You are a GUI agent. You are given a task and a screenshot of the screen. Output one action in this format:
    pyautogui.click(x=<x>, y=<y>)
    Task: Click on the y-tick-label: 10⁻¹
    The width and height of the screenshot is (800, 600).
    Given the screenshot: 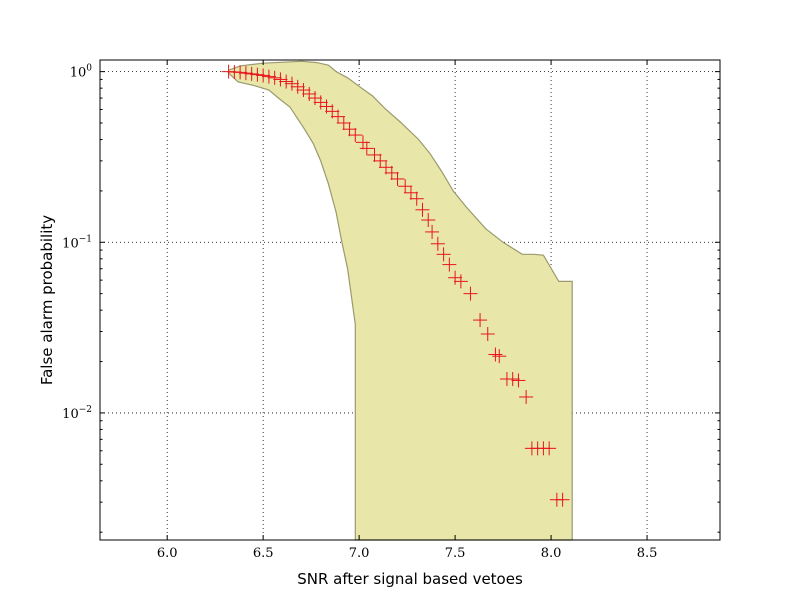 What is the action you would take?
    pyautogui.click(x=77, y=242)
    